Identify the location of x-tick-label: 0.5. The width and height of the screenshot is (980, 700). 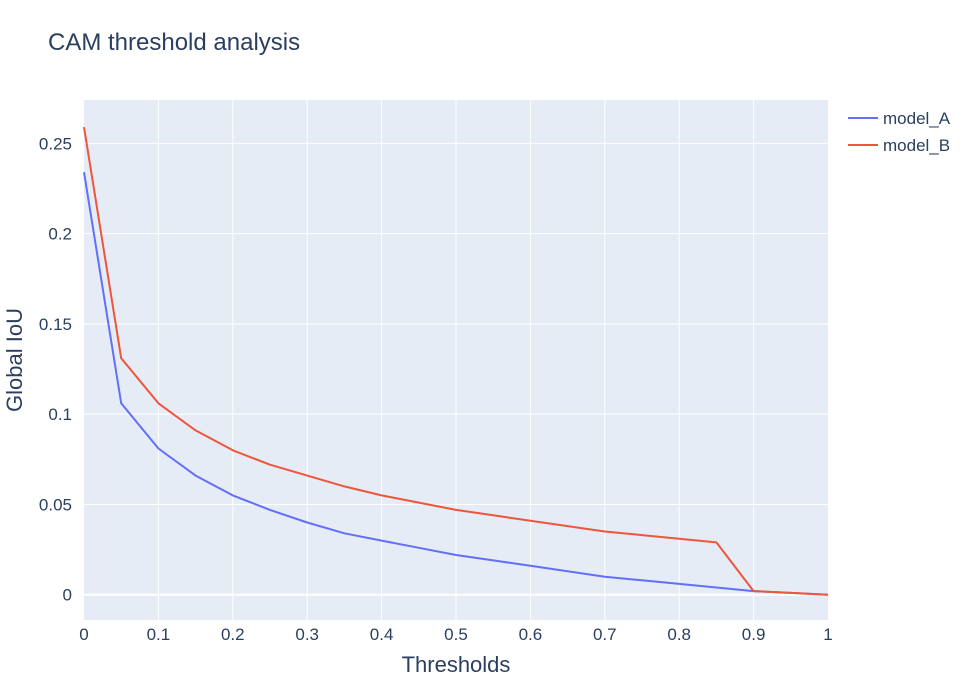
(456, 634).